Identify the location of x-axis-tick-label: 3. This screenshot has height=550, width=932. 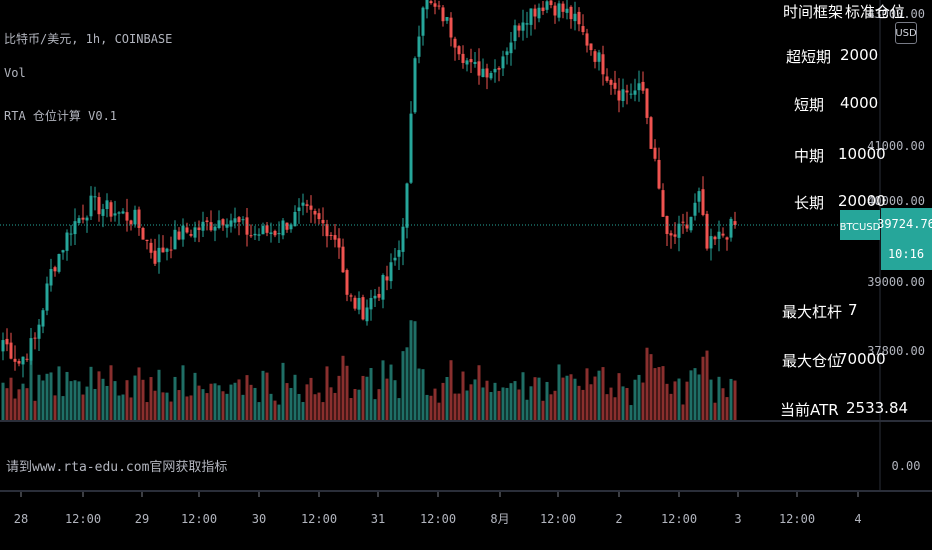
(737, 519).